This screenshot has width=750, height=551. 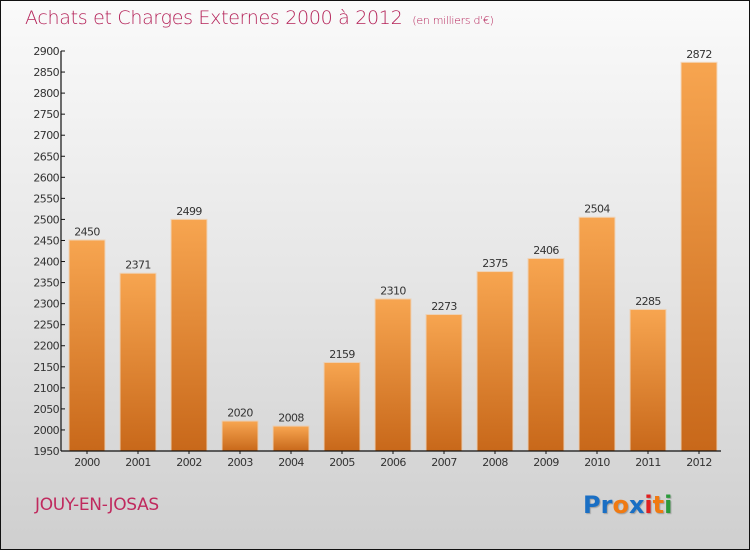 I want to click on y-tick-label: 2700, so click(x=46, y=135).